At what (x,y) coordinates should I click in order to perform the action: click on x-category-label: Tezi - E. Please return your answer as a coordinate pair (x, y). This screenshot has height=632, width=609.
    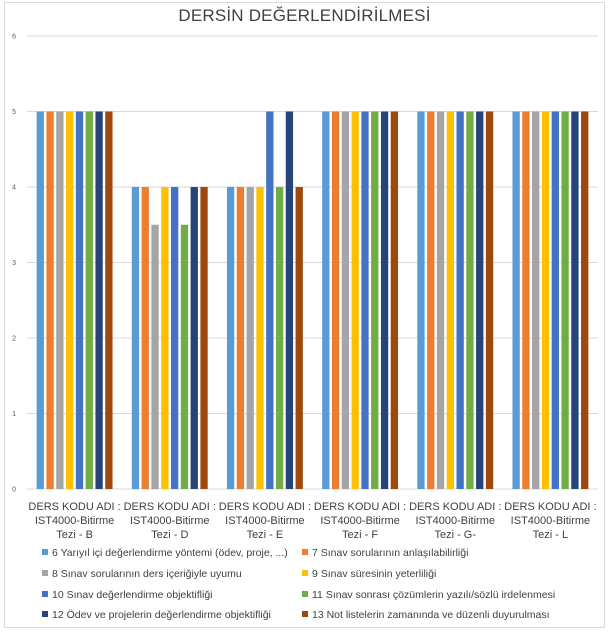
    Looking at the image, I should click on (265, 535).